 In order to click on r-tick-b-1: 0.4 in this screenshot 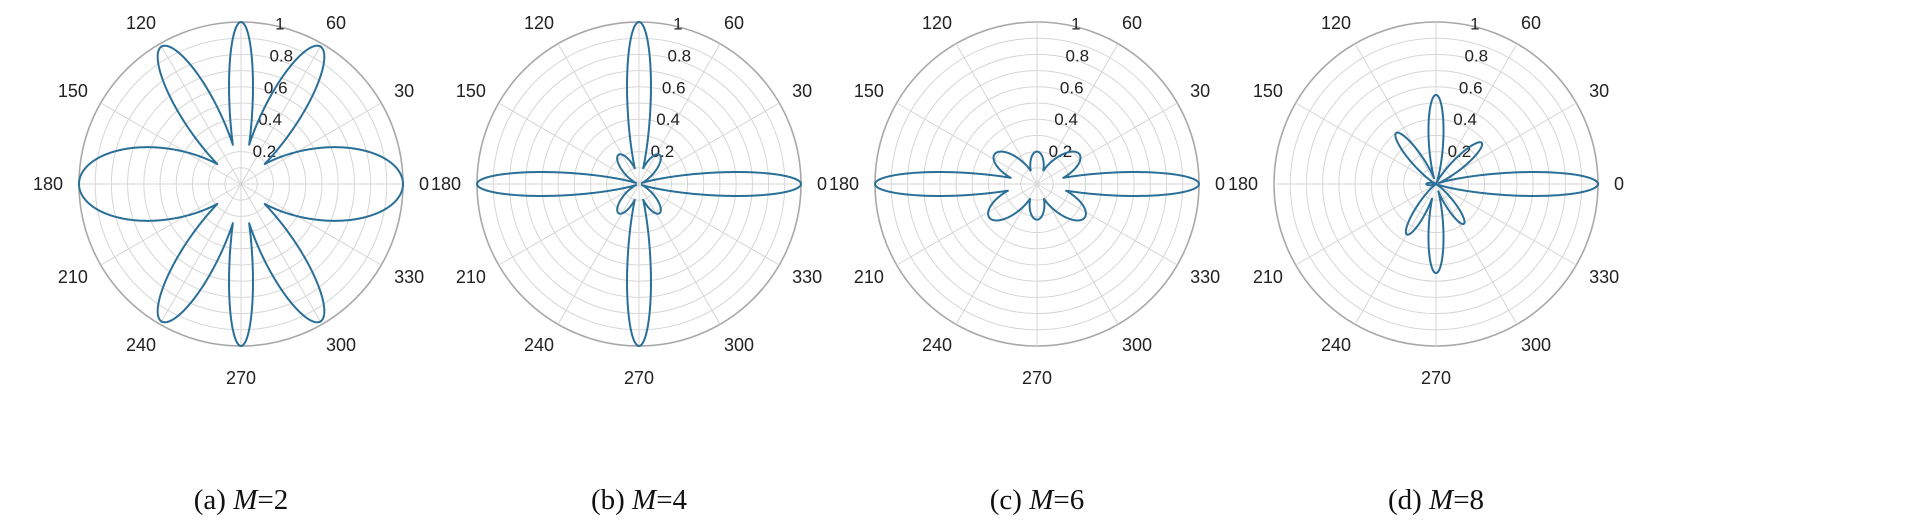, I will do `click(668, 119)`.